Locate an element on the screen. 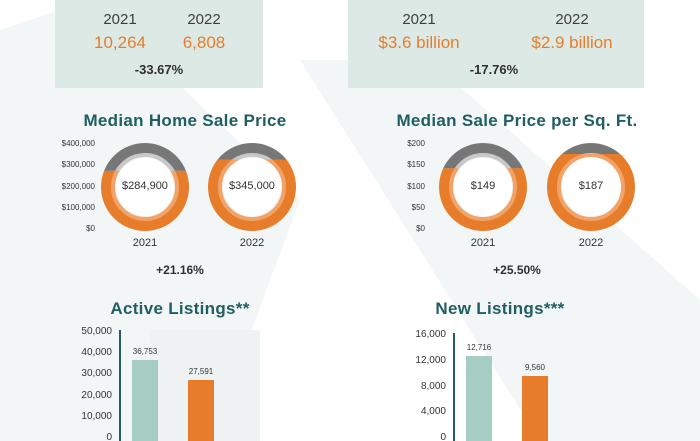  dollar-volume-change: -17.76% is located at coordinates (494, 69).